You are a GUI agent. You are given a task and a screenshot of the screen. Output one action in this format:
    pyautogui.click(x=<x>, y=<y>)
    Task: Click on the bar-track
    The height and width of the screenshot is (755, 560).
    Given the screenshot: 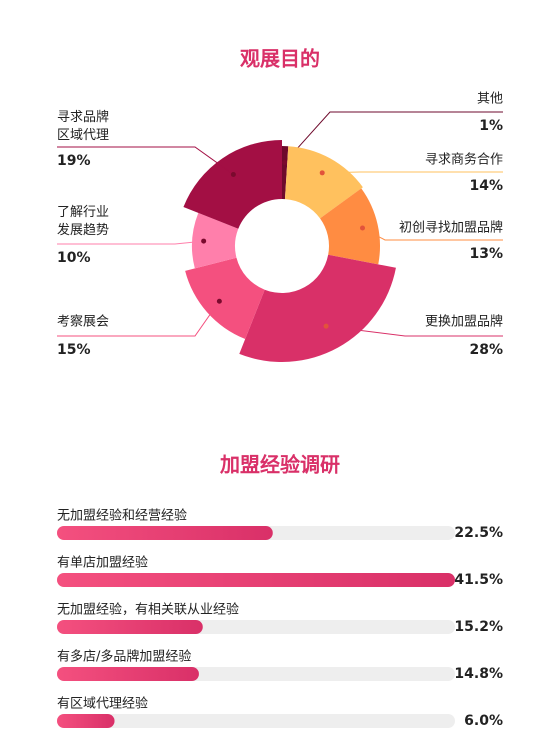 What is the action you would take?
    pyautogui.click(x=256, y=721)
    